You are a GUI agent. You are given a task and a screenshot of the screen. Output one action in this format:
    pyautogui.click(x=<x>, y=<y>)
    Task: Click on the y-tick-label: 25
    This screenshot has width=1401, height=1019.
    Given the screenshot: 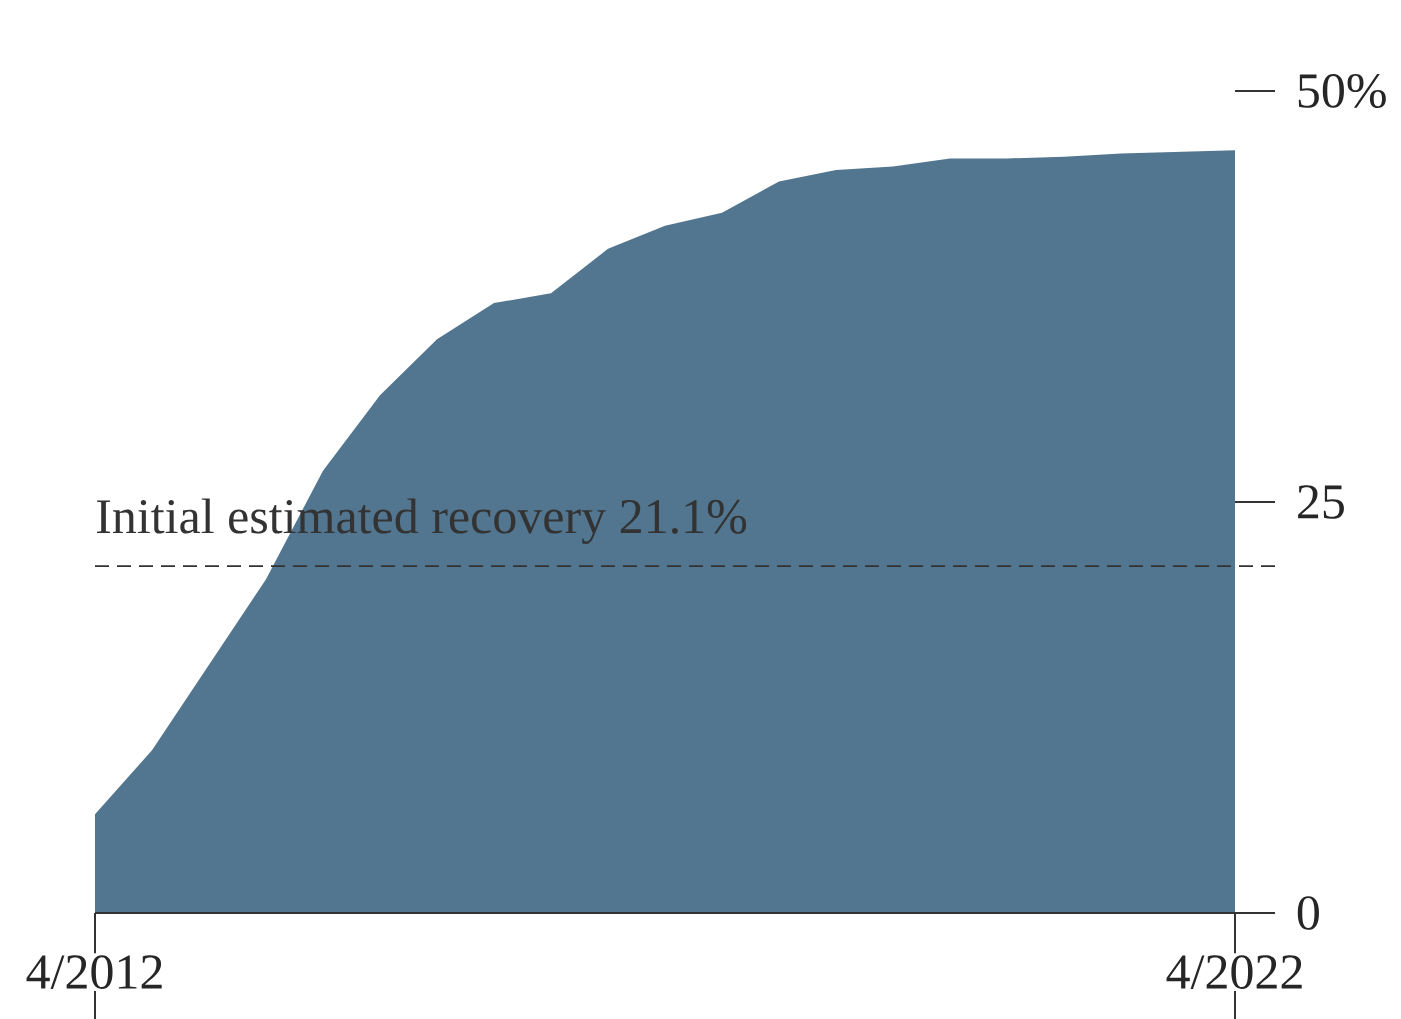 What is the action you would take?
    pyautogui.click(x=1321, y=502)
    